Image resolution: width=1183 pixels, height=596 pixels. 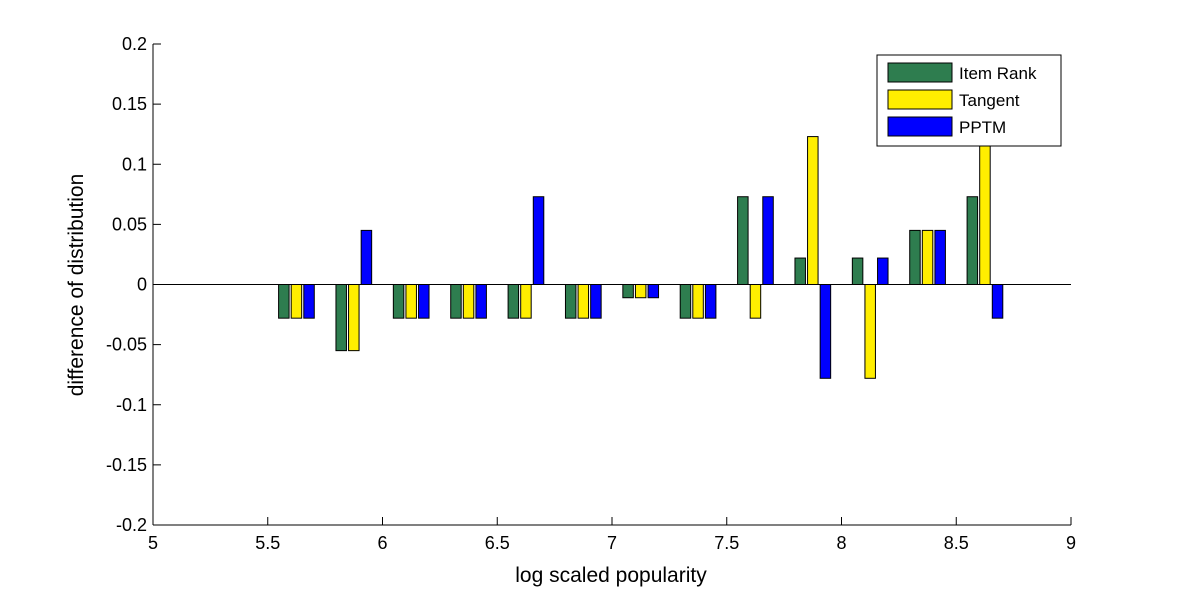 What do you see at coordinates (612, 543) in the screenshot?
I see `x-tick-label: 7` at bounding box center [612, 543].